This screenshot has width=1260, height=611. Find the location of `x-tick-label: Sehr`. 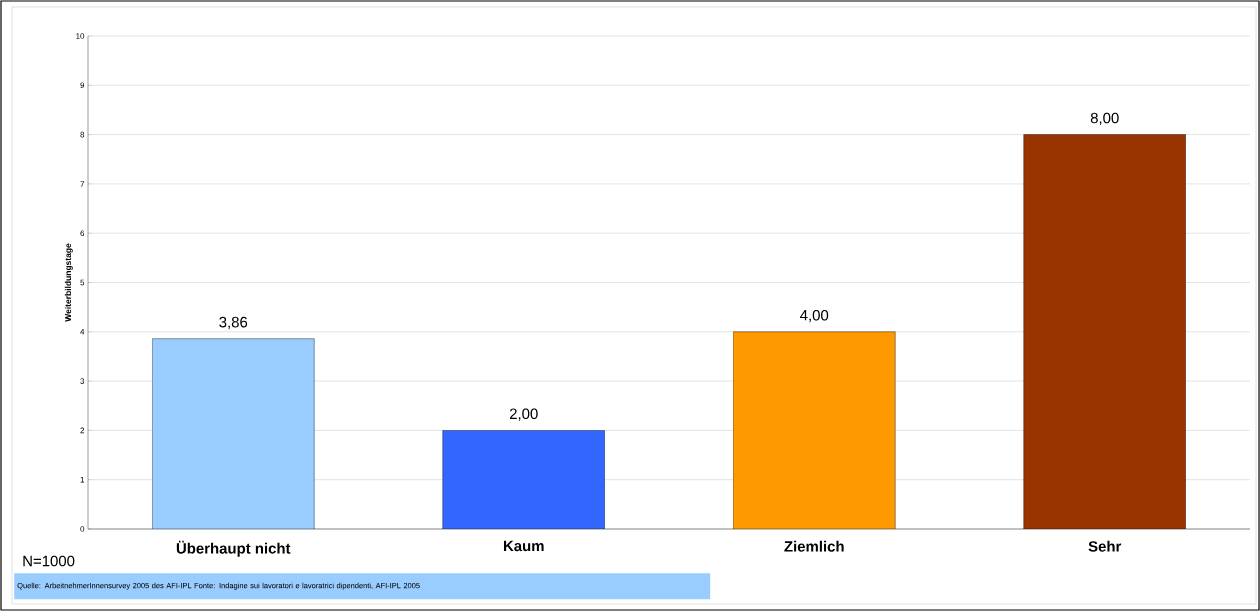

x-tick-label: Sehr is located at coordinates (1105, 546).